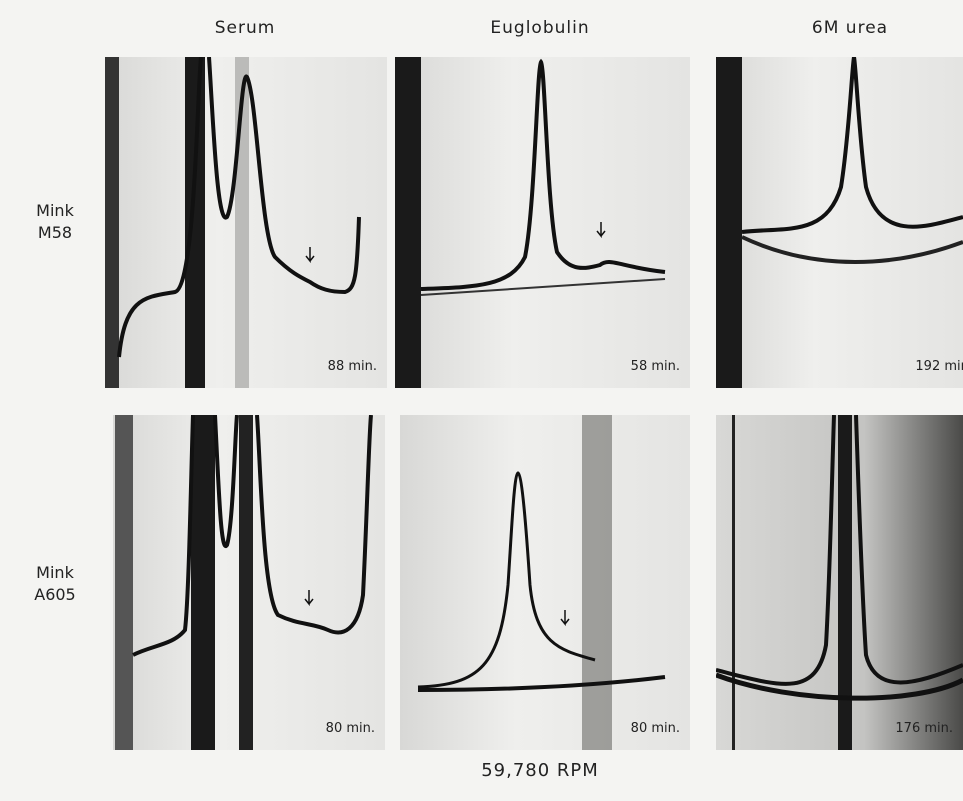 The height and width of the screenshot is (801, 963). I want to click on time-label: 88 min., so click(352, 366).